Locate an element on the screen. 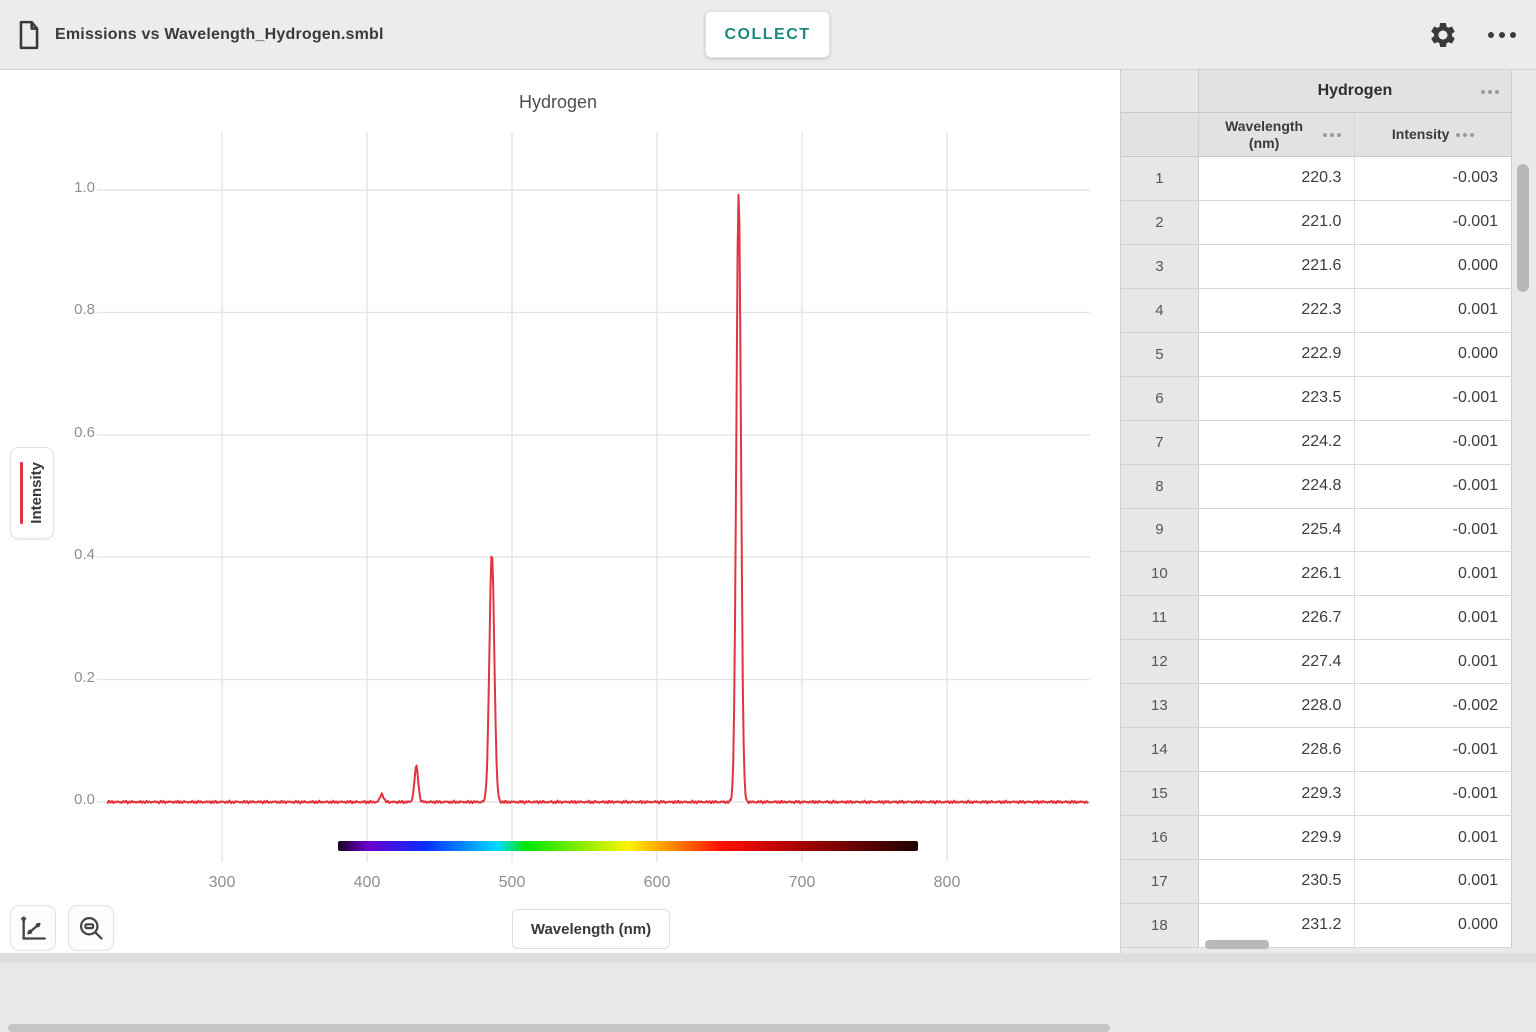 The height and width of the screenshot is (1032, 1536). wavelength-cell: 223.5 is located at coordinates (1277, 398).